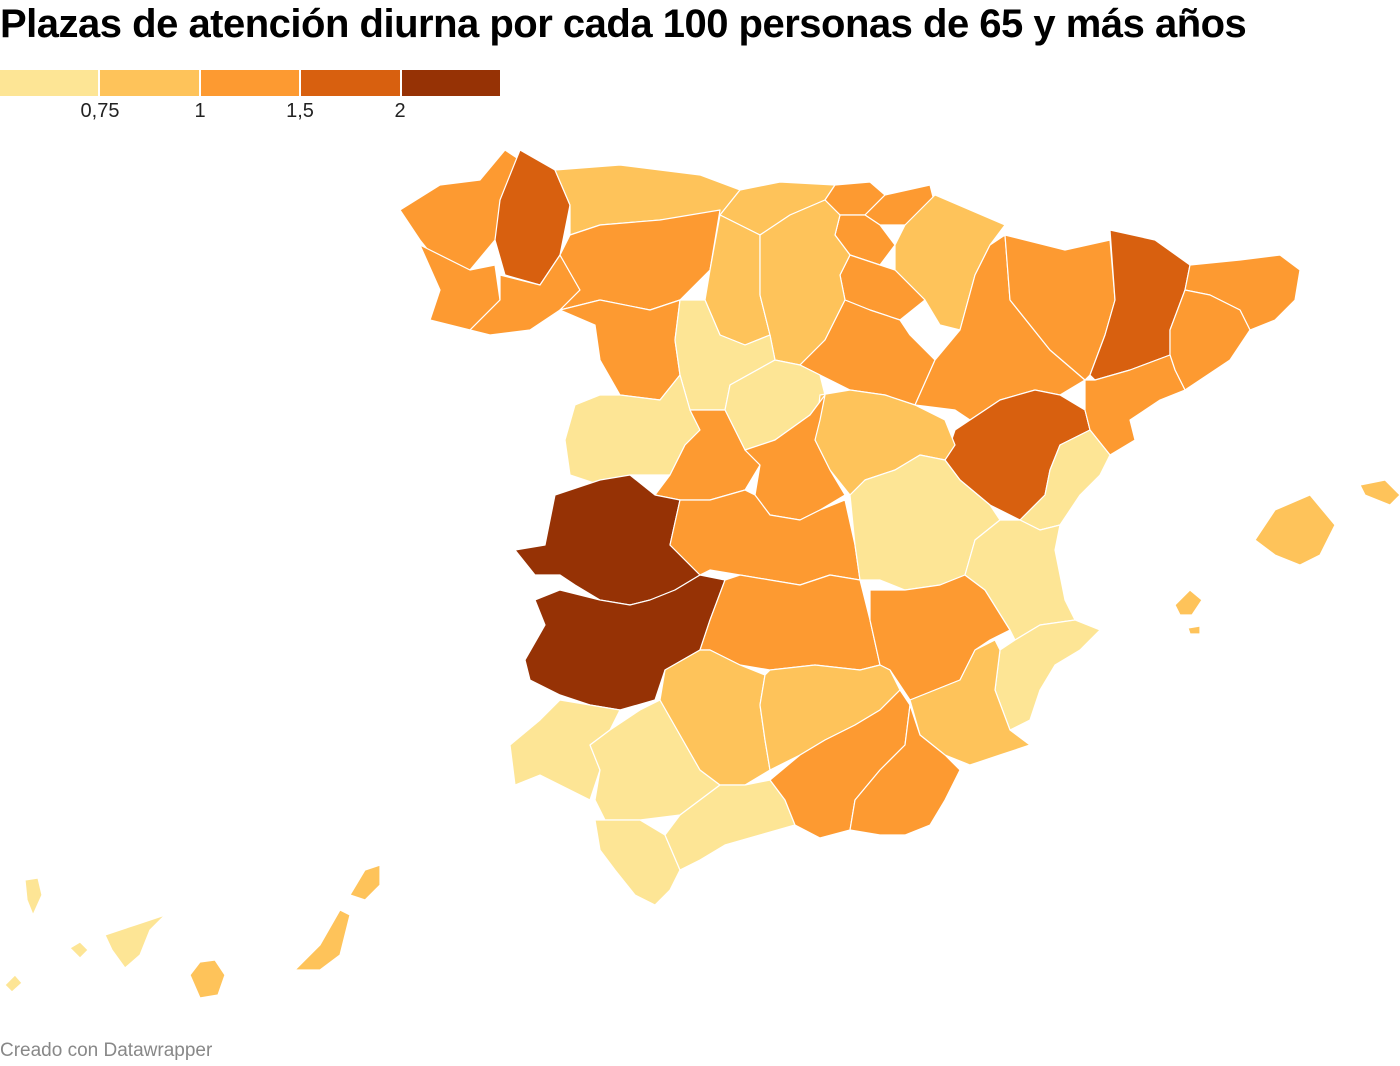  I want to click on island-mallorca, so click(1295, 530).